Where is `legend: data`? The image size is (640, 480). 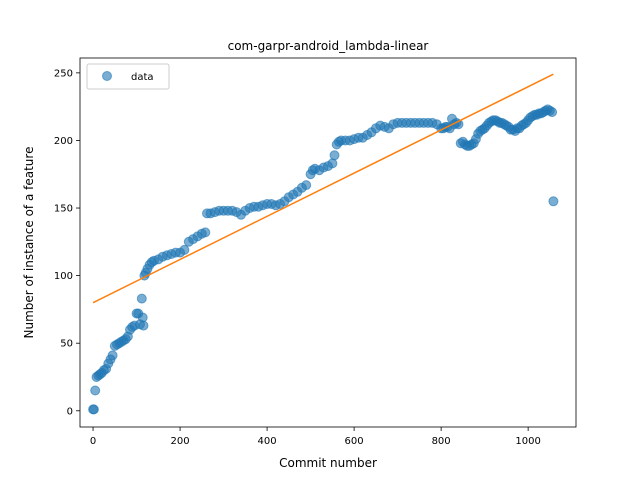 legend: data is located at coordinates (128, 76).